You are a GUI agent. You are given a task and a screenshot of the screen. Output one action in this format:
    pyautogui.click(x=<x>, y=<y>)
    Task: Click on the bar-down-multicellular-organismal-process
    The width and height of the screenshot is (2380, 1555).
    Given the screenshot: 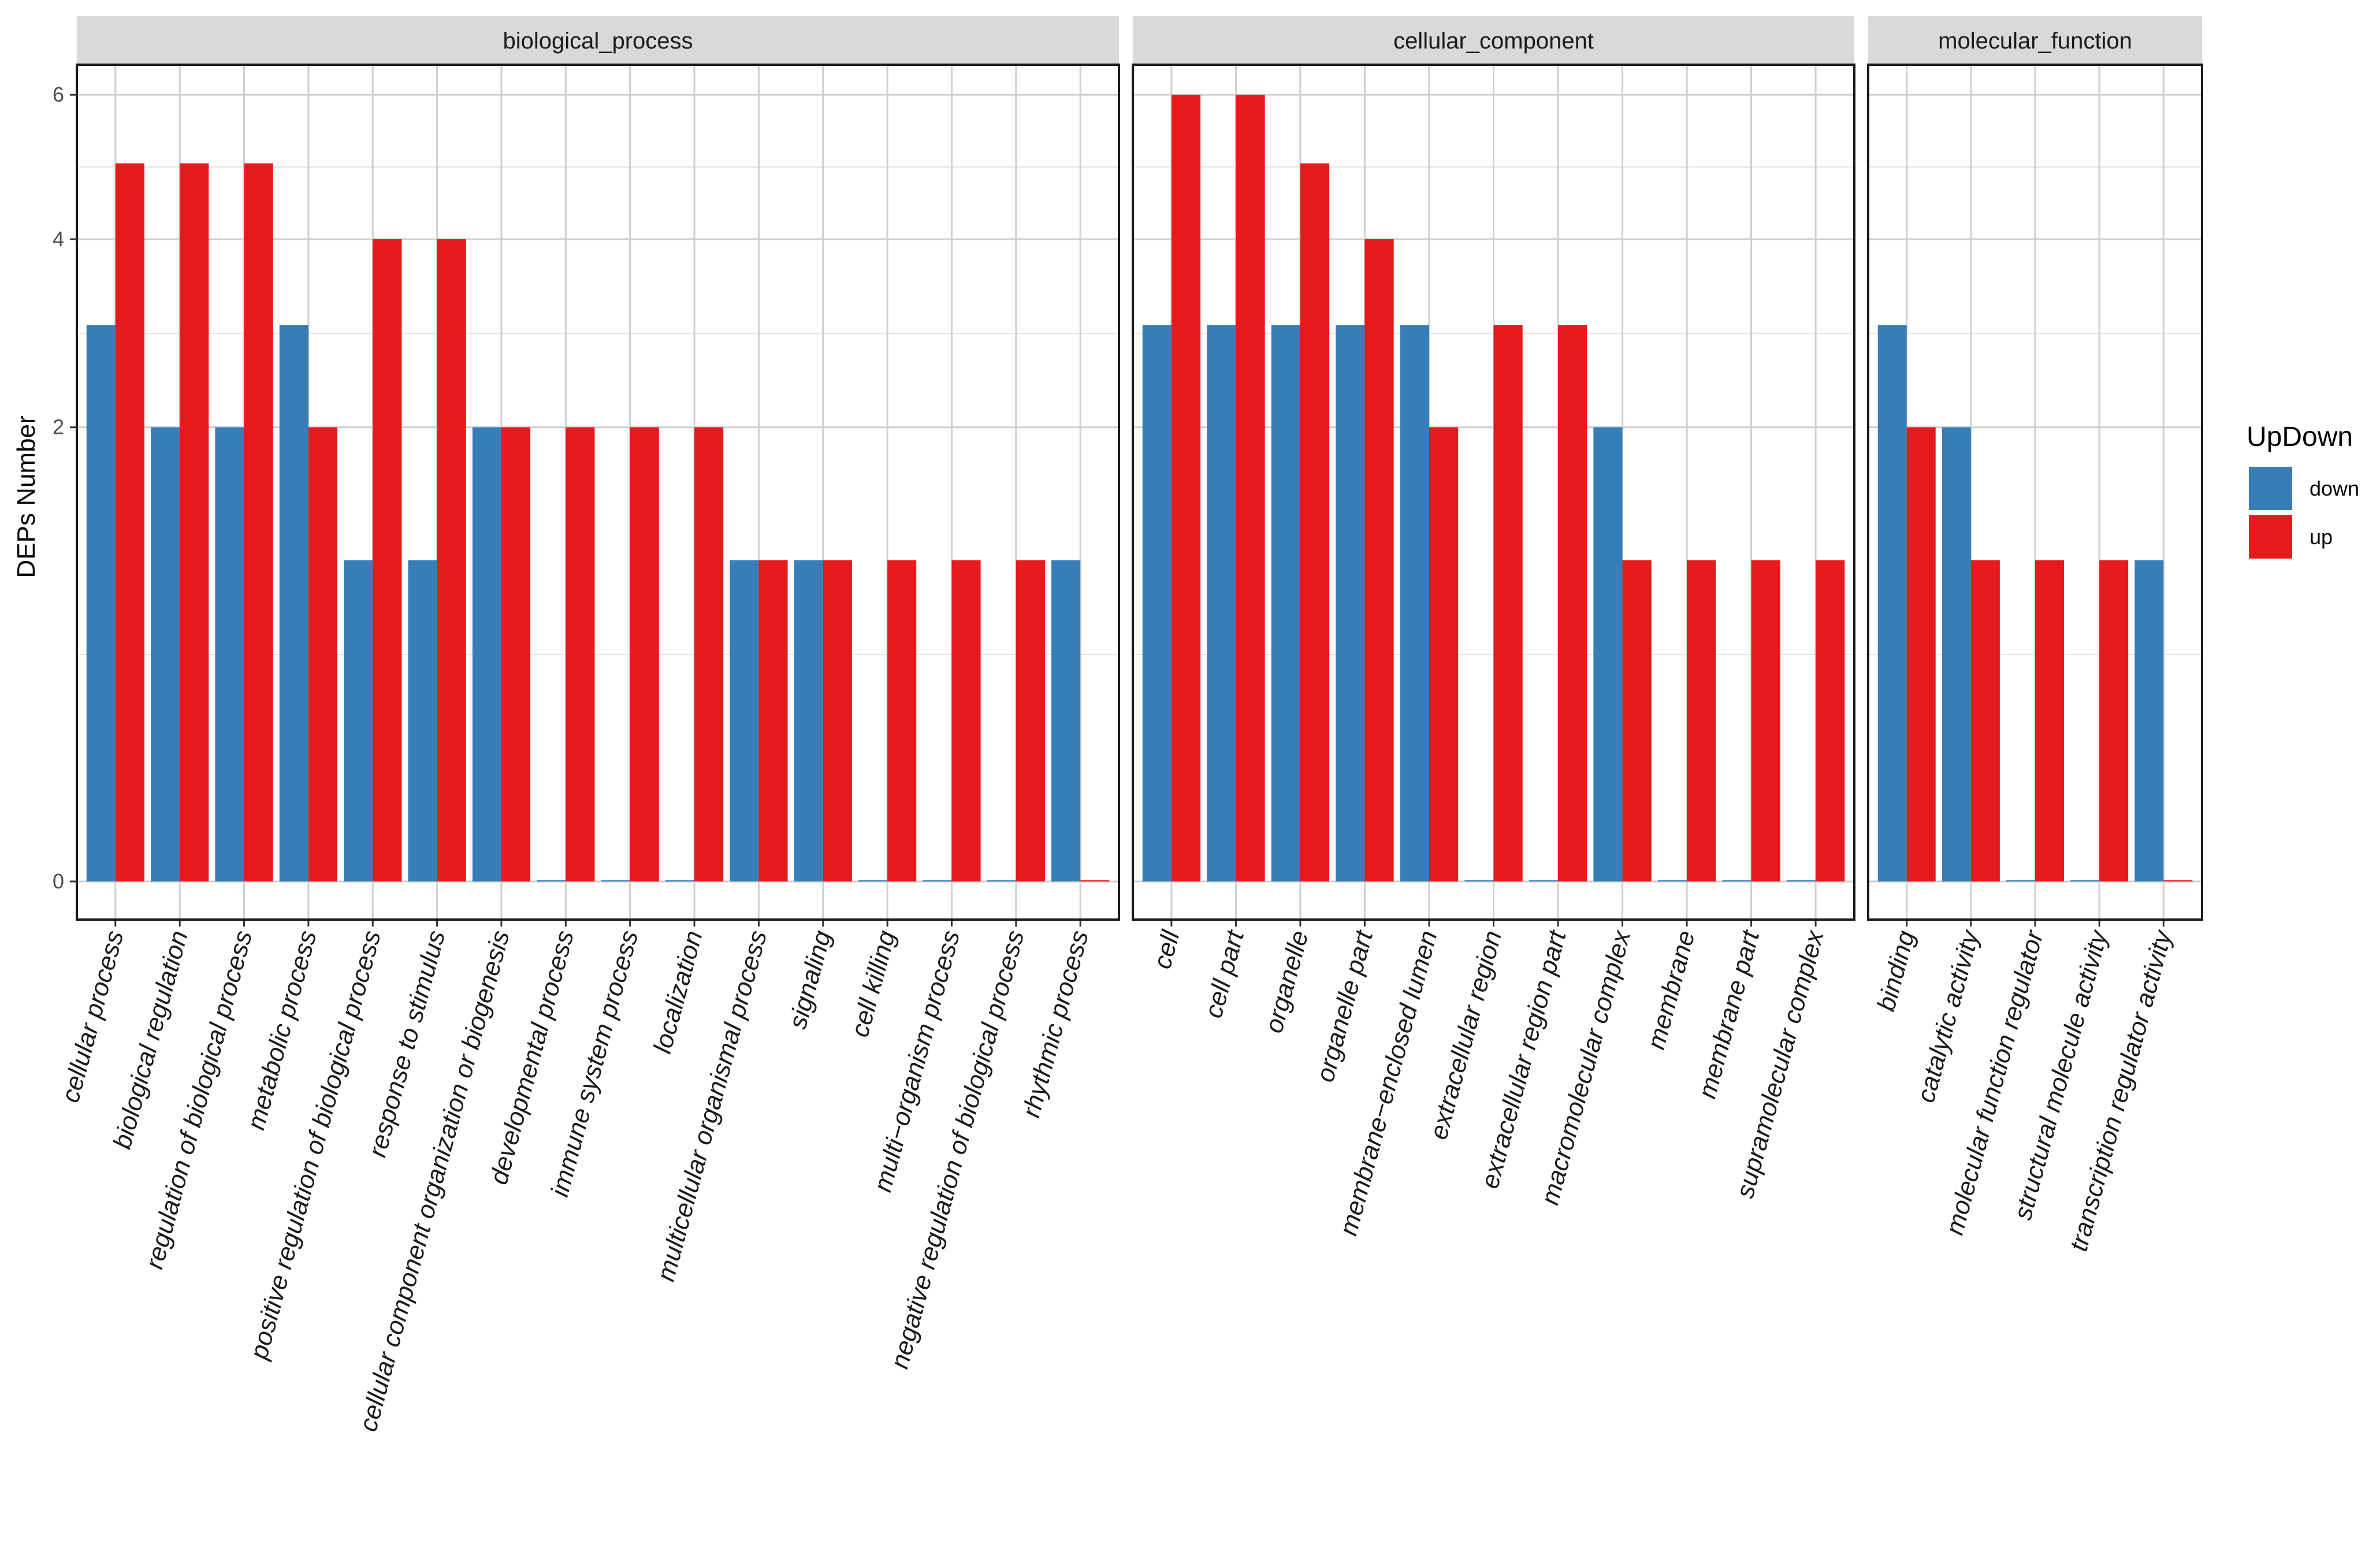 What is the action you would take?
    pyautogui.click(x=744, y=720)
    